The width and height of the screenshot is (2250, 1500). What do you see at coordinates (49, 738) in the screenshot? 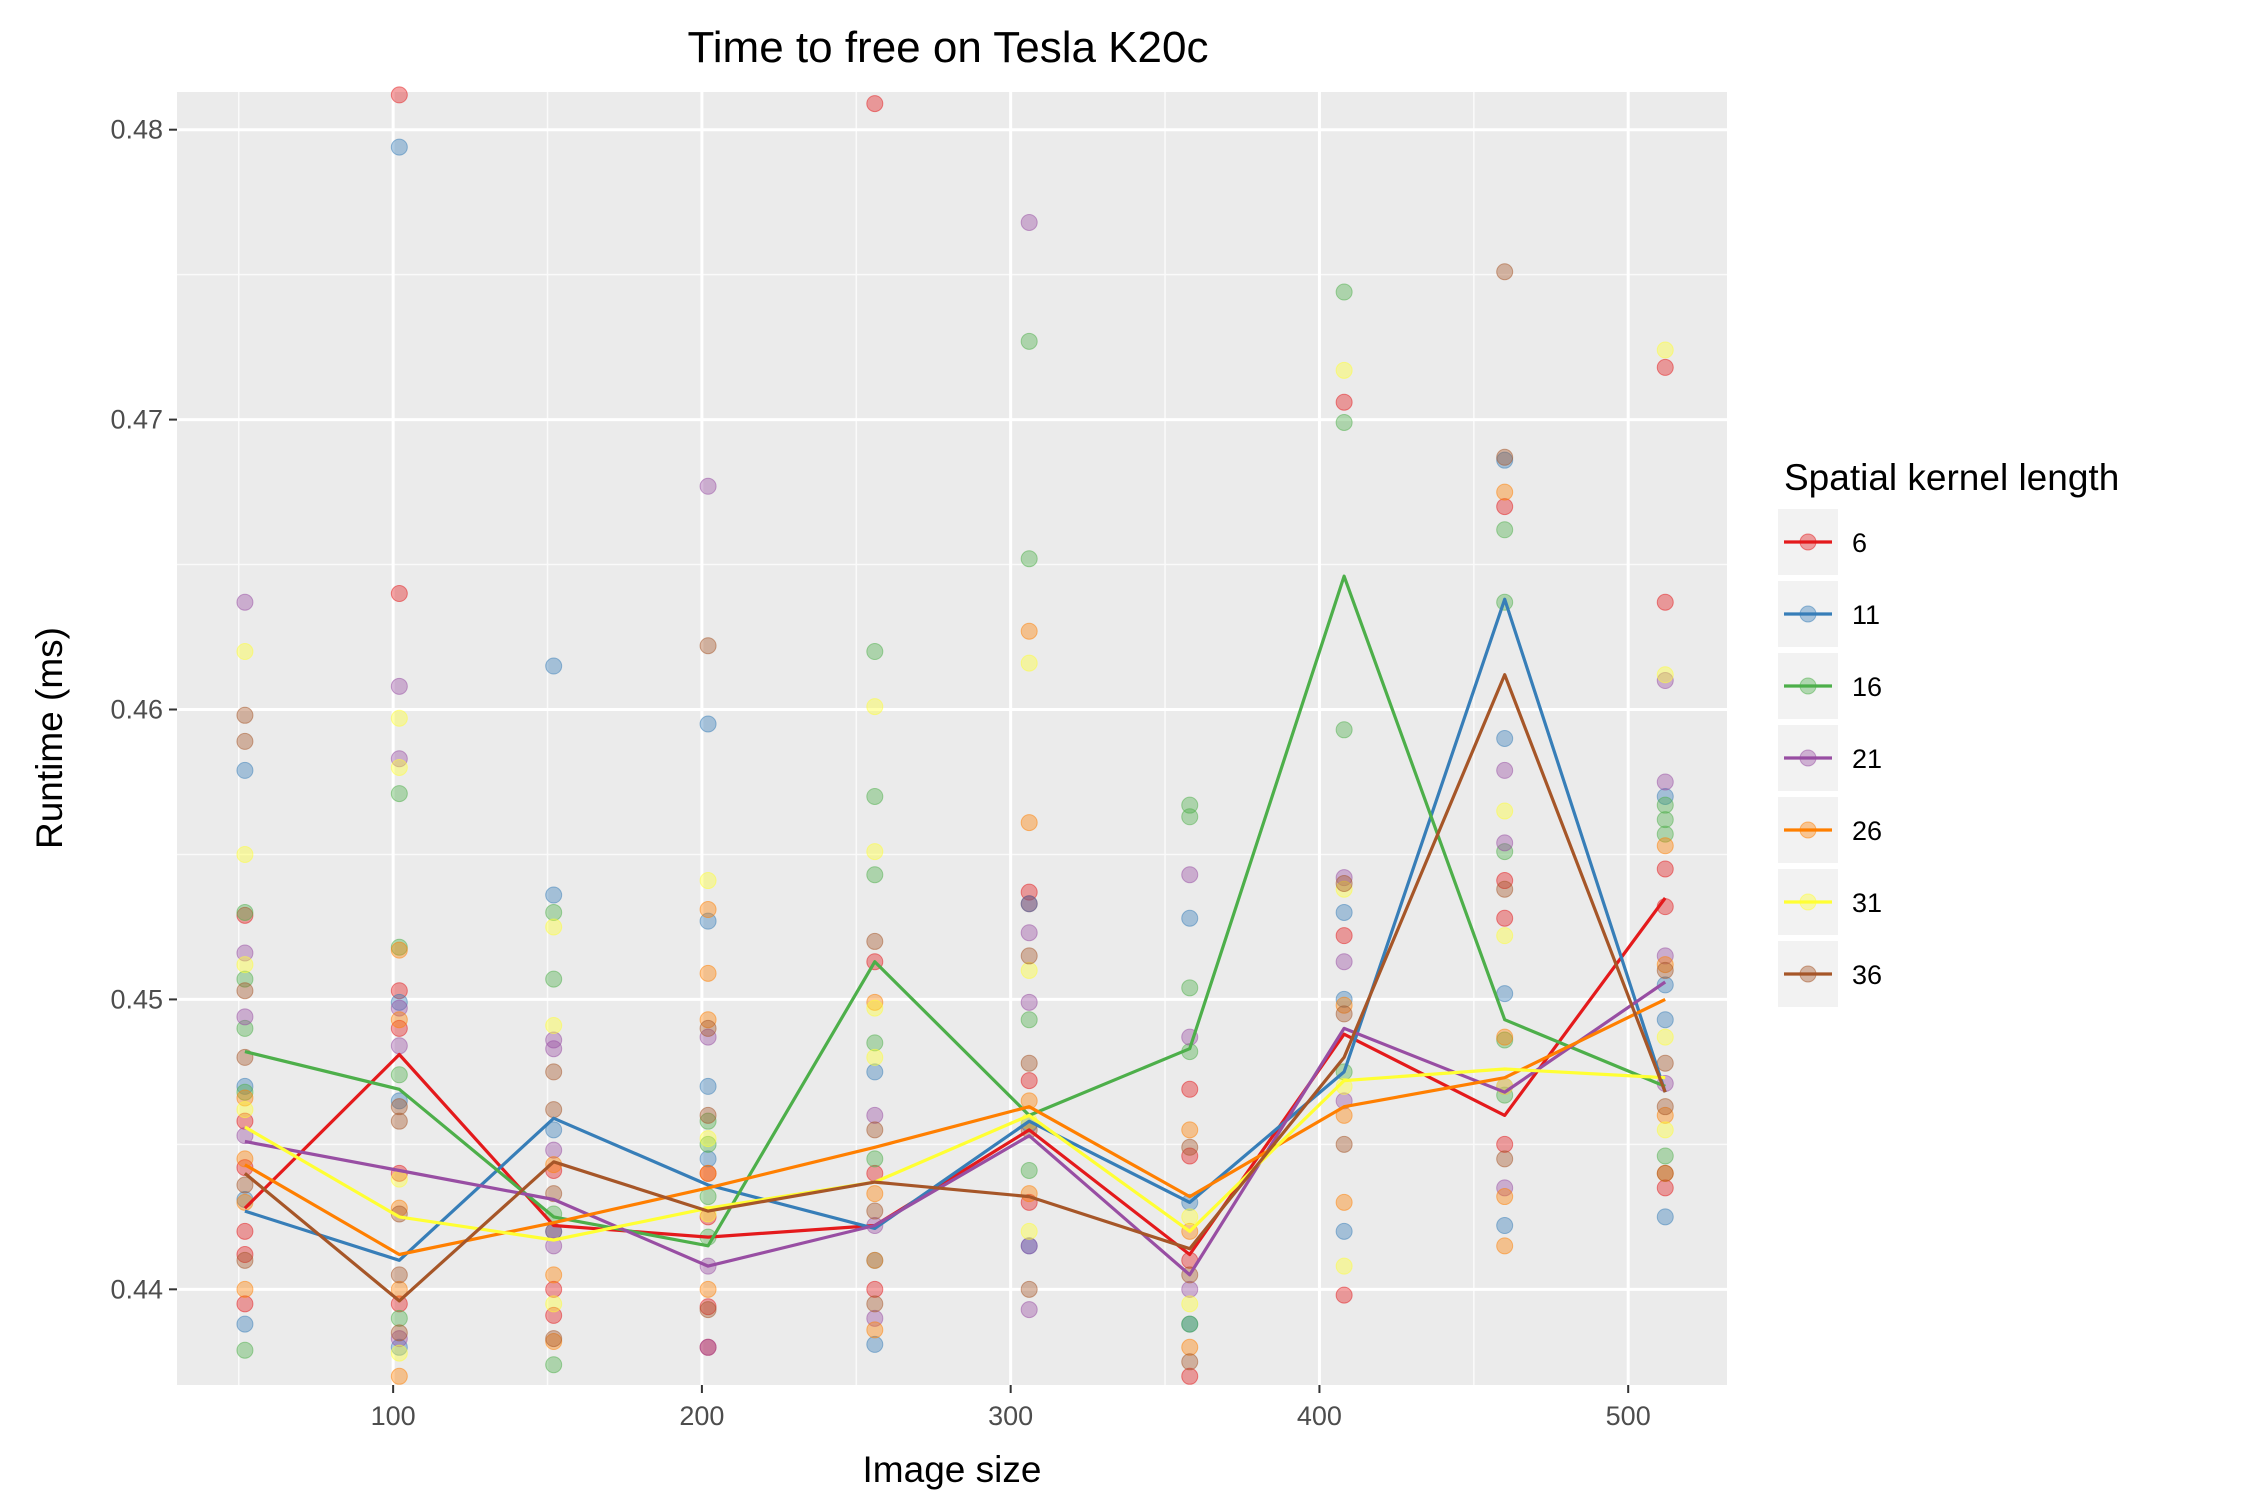
I see `y-axis-title: Runtime (ms)` at bounding box center [49, 738].